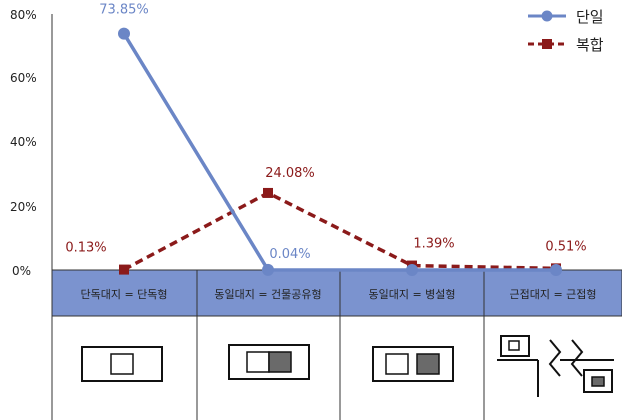 This screenshot has height=420, width=622. What do you see at coordinates (23, 15) in the screenshot?
I see `y-tick-label: 80%` at bounding box center [23, 15].